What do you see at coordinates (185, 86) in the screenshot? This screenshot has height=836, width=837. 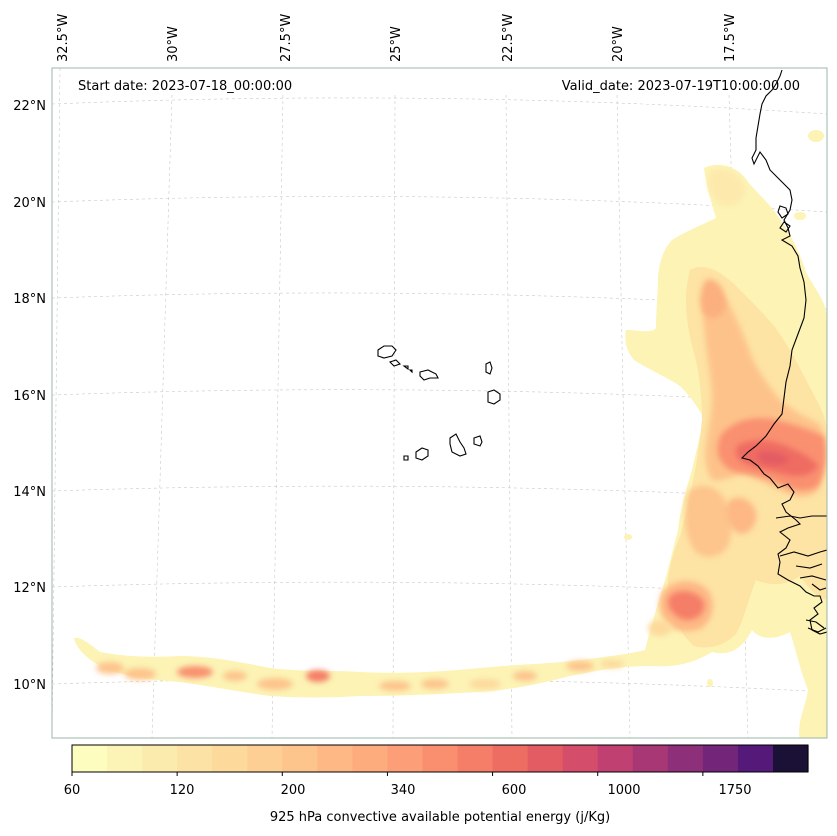 I see `start-date-label: Start date: 2023-07-18_00:00:00` at bounding box center [185, 86].